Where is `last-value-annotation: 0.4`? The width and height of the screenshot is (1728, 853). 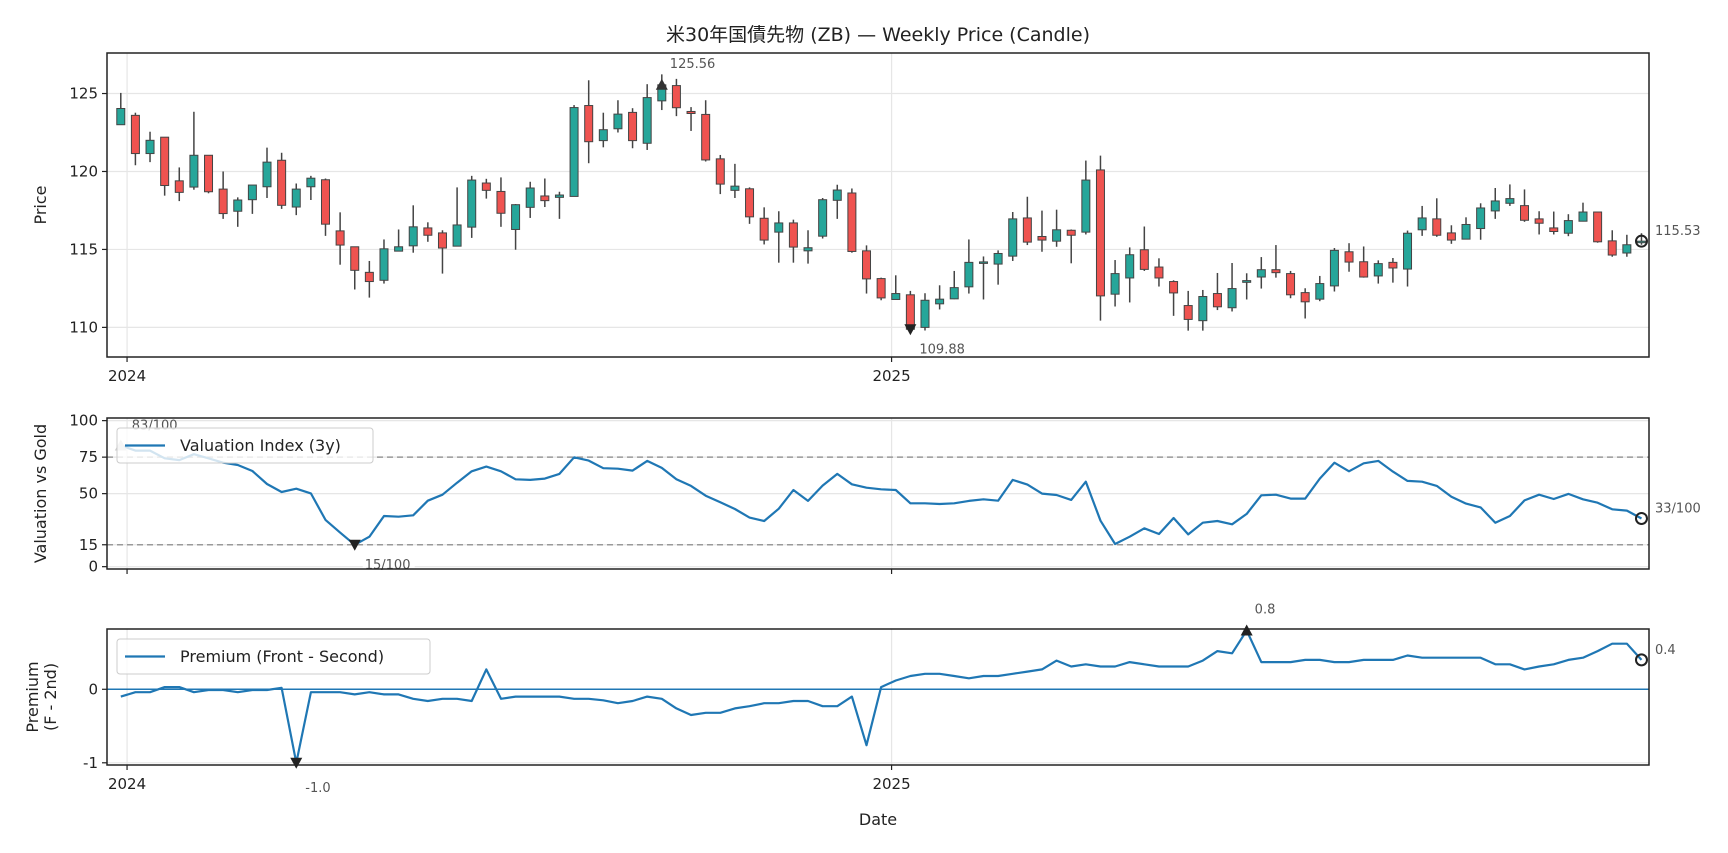 last-value-annotation: 0.4 is located at coordinates (1665, 650).